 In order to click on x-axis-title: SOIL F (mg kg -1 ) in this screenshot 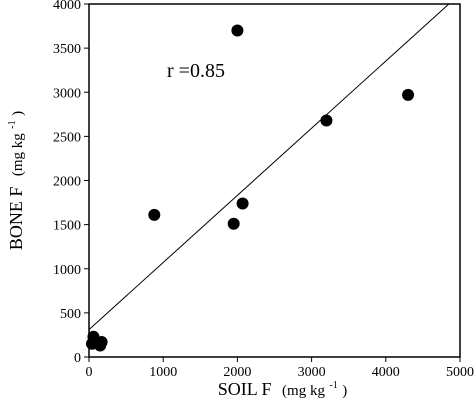, I will do `click(283, 385)`.